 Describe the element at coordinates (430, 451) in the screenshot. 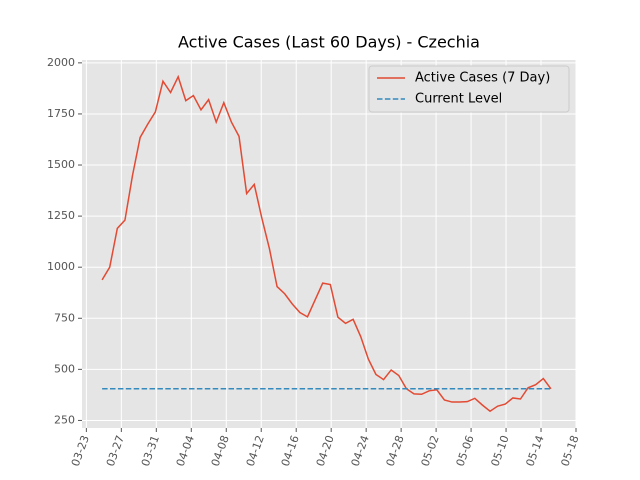

I see `x-tick-label: 05-02` at that location.